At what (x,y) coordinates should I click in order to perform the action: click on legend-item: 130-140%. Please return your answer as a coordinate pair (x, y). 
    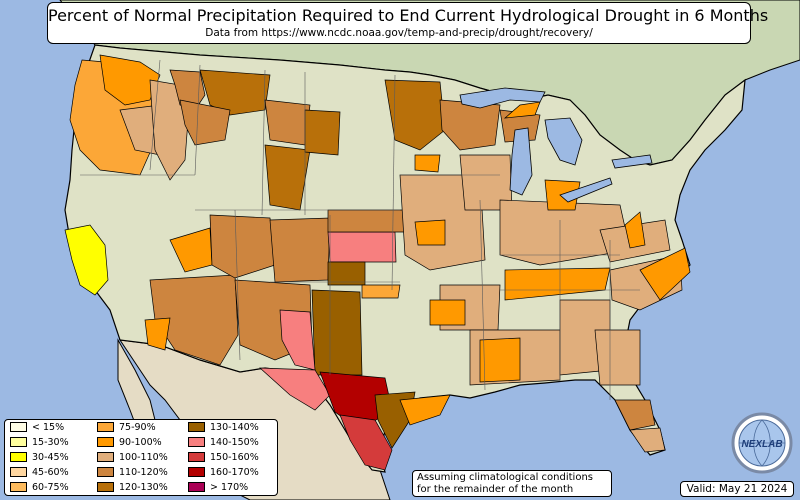
    Looking at the image, I should click on (223, 427).